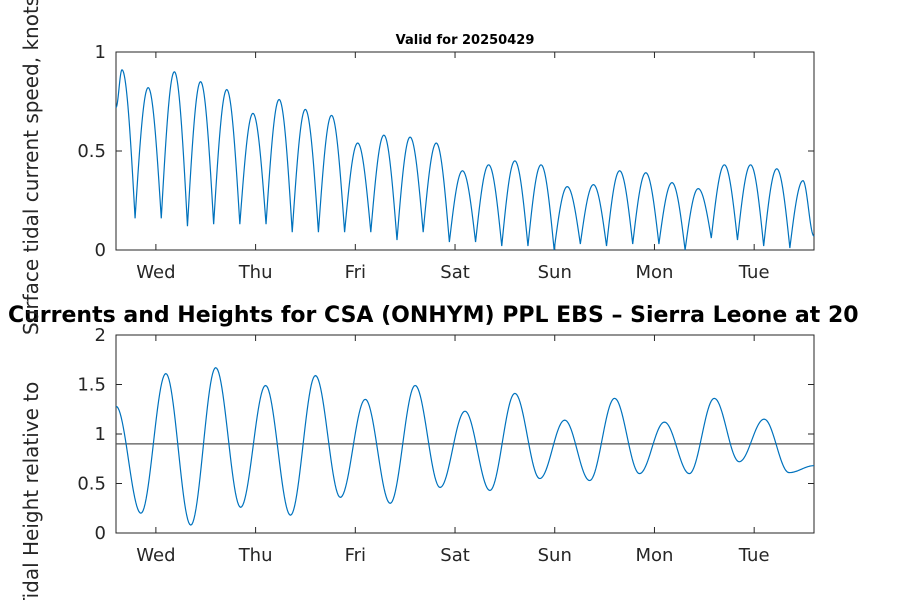 The width and height of the screenshot is (900, 600). Describe the element at coordinates (100, 335) in the screenshot. I see `y-tick-label: 2` at that location.